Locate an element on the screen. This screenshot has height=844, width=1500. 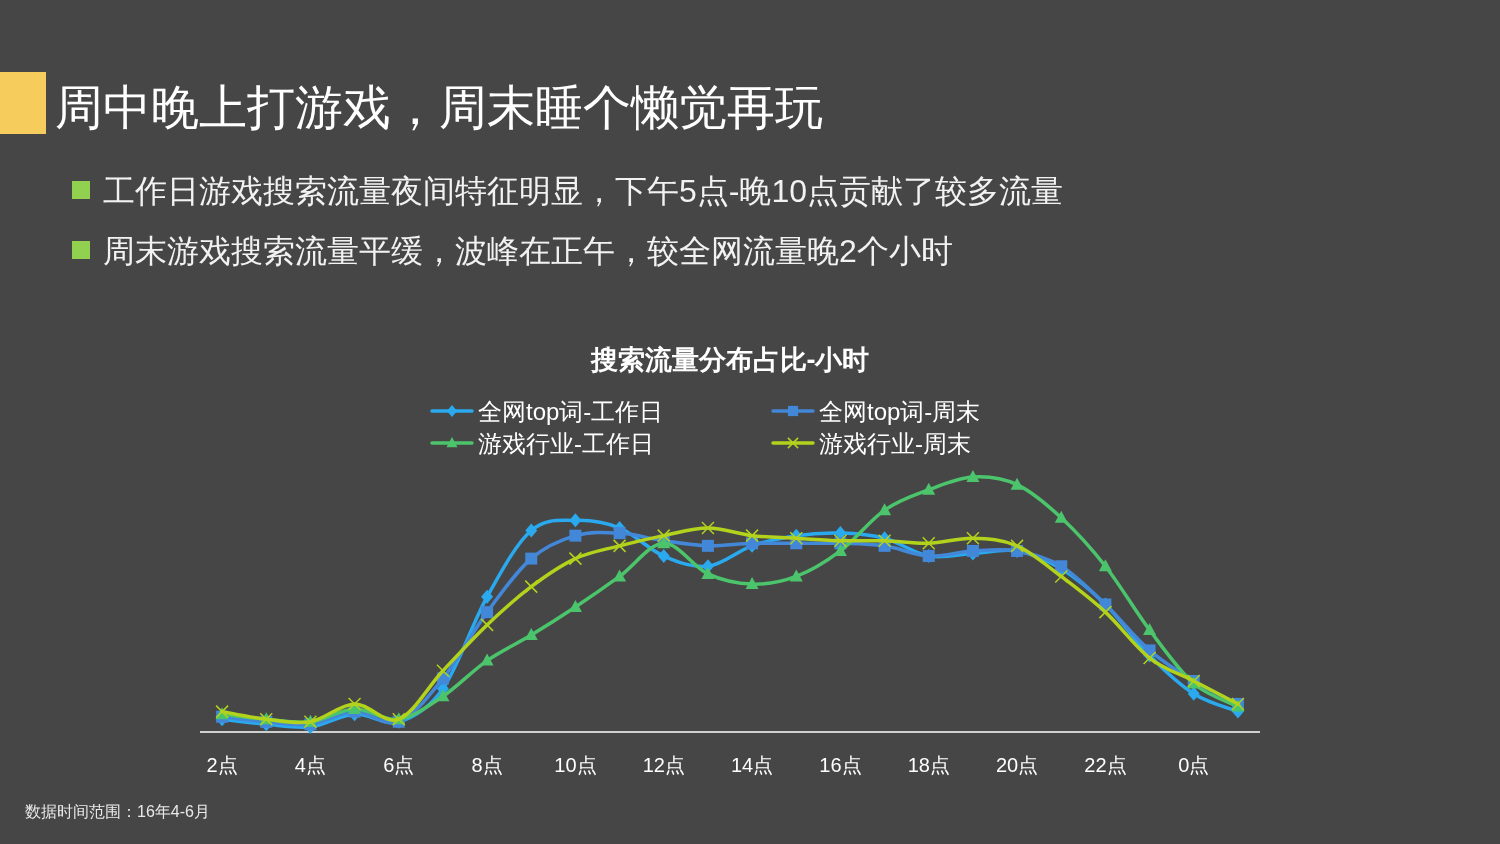
legend-label: 游戏行业-工作日 is located at coordinates (566, 443).